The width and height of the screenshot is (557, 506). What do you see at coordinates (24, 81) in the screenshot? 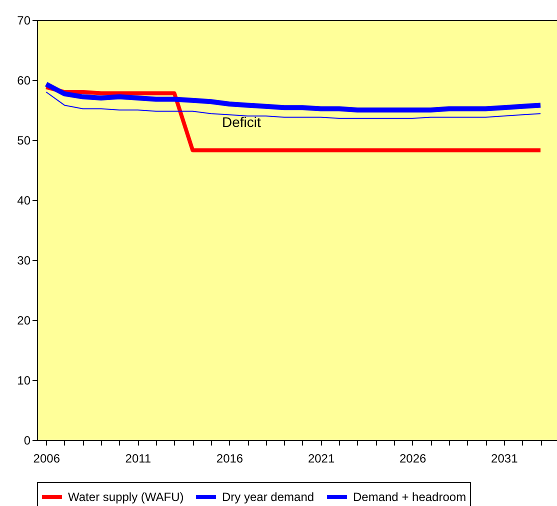
I see `y-tick-label: 60` at bounding box center [24, 81].